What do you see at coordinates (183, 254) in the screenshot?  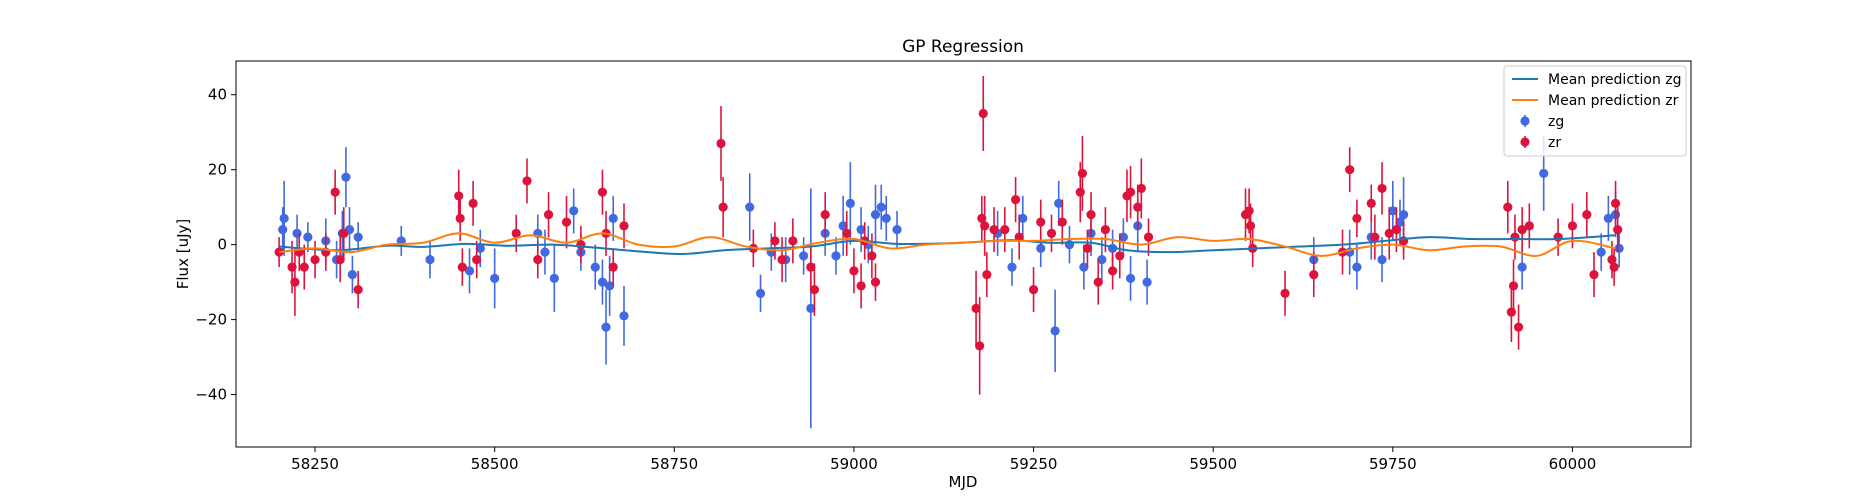 I see `y-axis-label: Flux [uJy]` at bounding box center [183, 254].